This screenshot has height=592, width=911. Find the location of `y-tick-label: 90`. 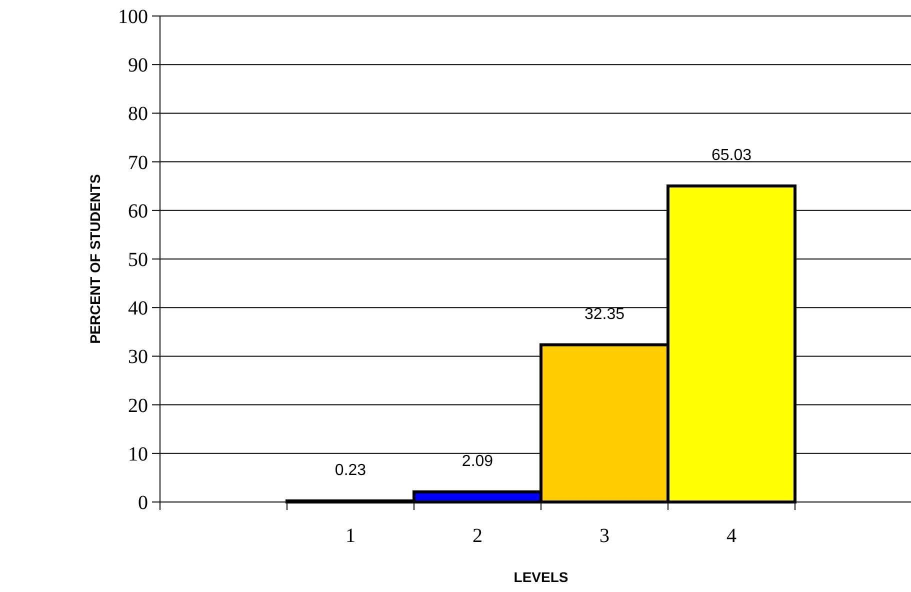

y-tick-label: 90 is located at coordinates (138, 65).